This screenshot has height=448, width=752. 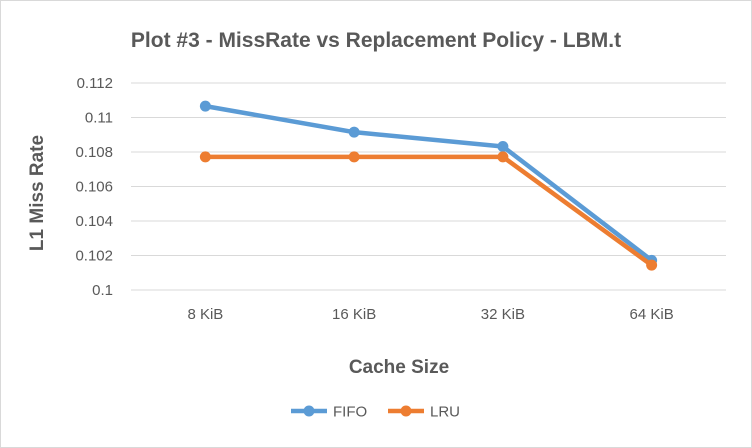 What do you see at coordinates (652, 314) in the screenshot?
I see `x-tick-label: 64 KiB` at bounding box center [652, 314].